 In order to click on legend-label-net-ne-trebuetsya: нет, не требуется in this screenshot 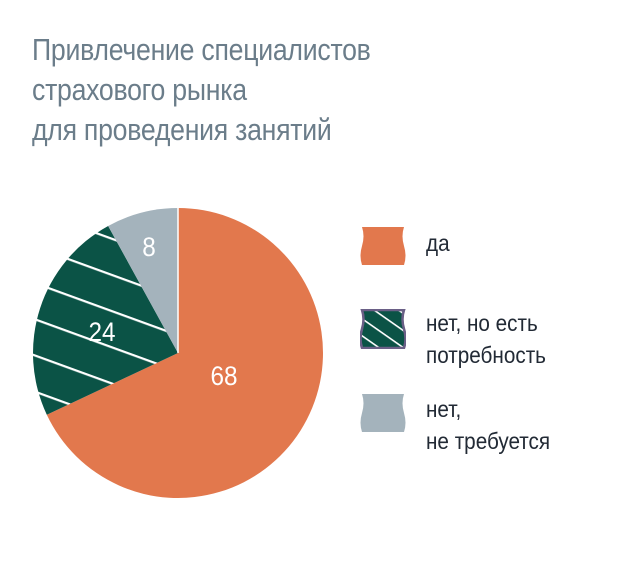, I will do `click(488, 425)`.